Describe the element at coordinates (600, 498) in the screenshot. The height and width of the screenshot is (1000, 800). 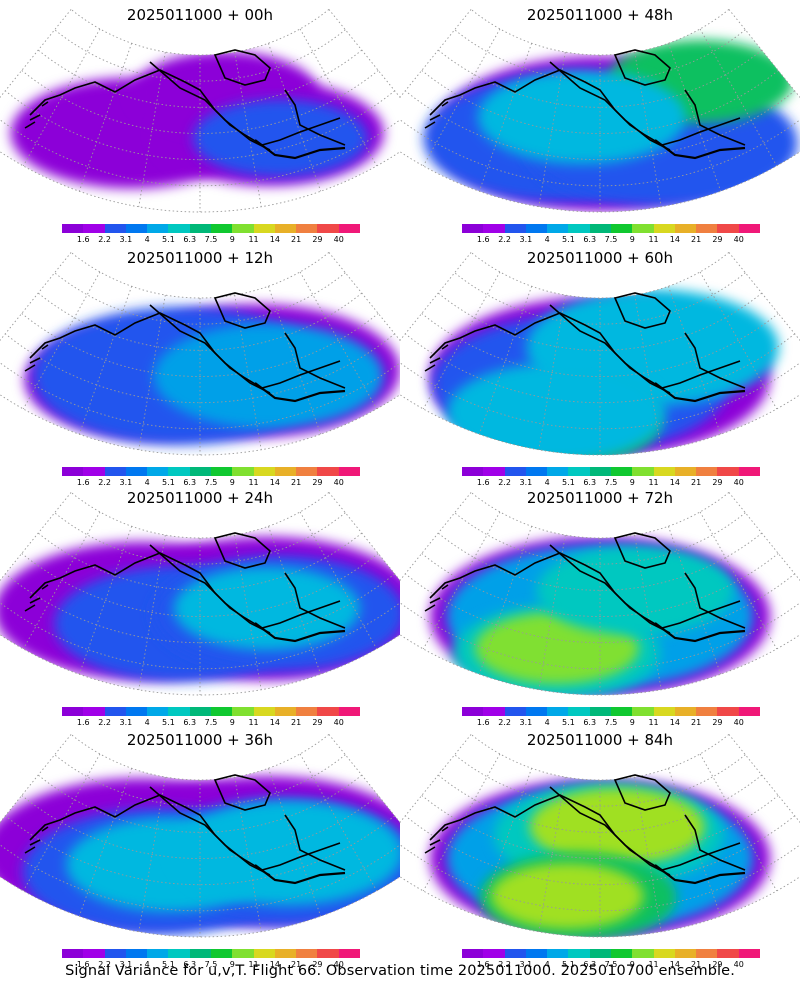
I see `panel-title: 2025011000 + 72h` at that location.